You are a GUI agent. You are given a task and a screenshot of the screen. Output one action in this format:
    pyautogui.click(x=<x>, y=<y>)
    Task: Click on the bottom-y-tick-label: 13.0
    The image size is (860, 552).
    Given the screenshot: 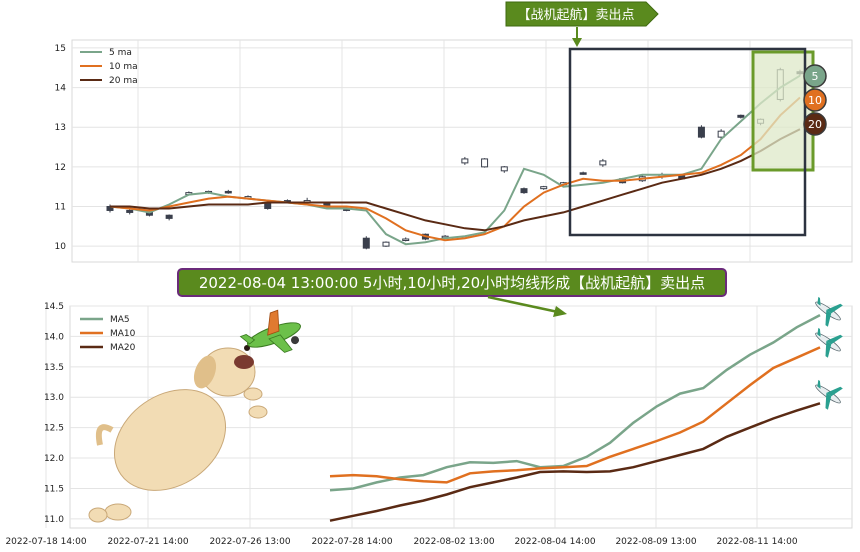 What is the action you would take?
    pyautogui.click(x=54, y=398)
    